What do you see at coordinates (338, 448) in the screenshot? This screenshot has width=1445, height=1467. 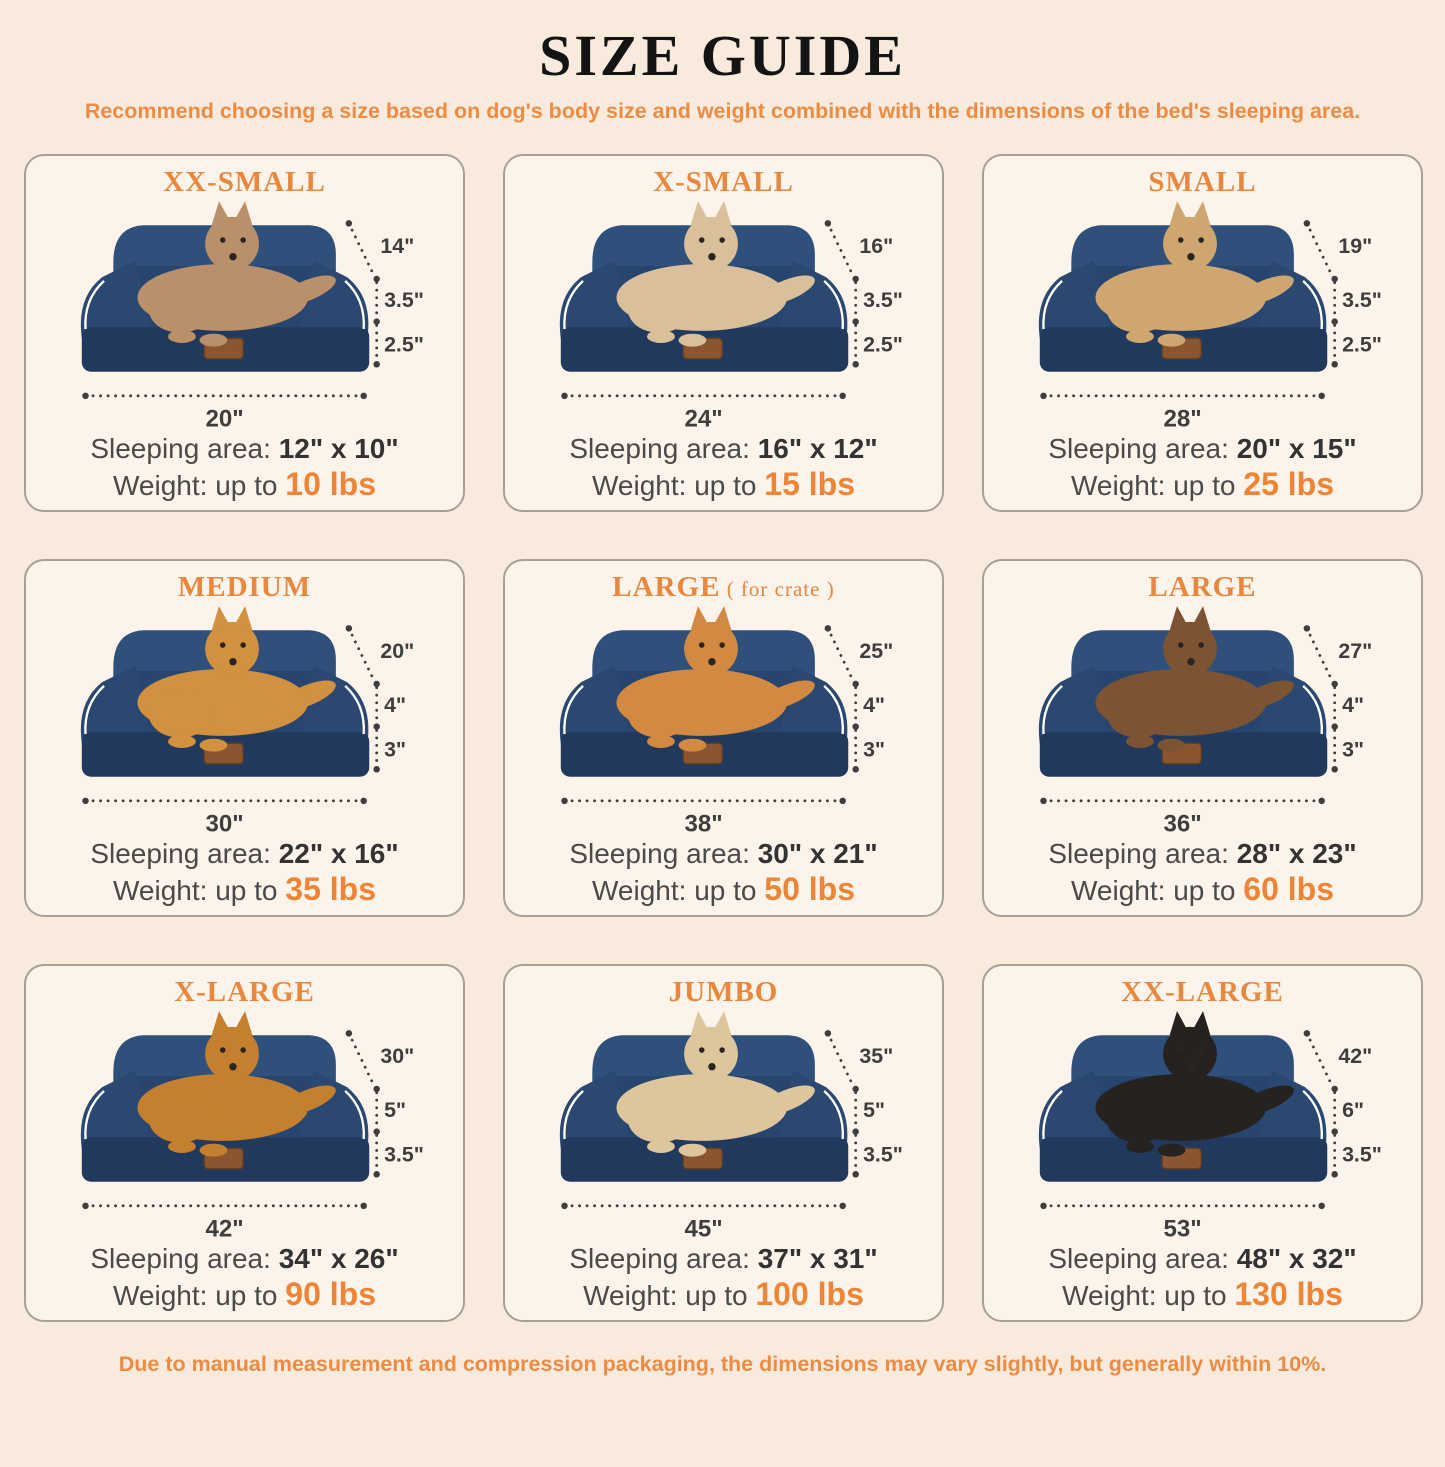 I see `sleeping-area-value: 12" x 10"` at bounding box center [338, 448].